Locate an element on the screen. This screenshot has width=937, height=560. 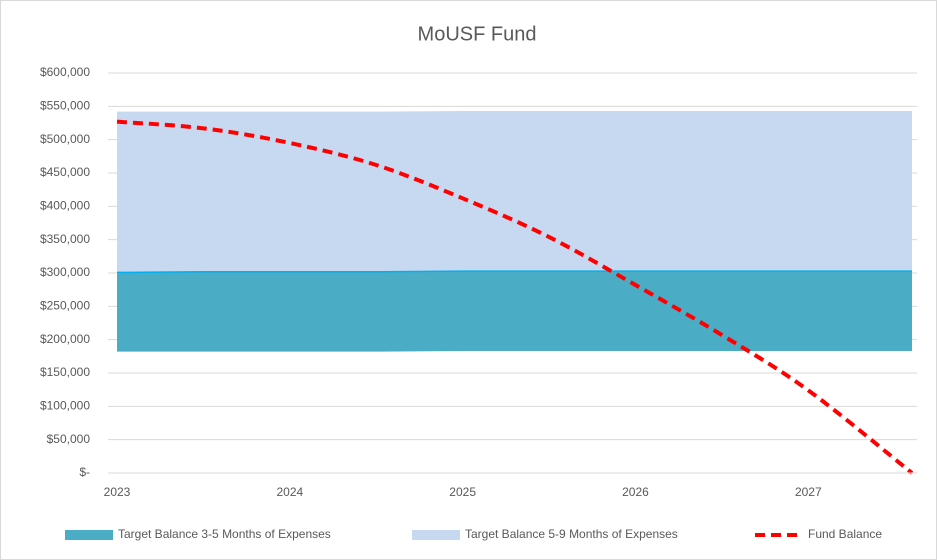
y-tick-label: $350,000 is located at coordinates (65, 239).